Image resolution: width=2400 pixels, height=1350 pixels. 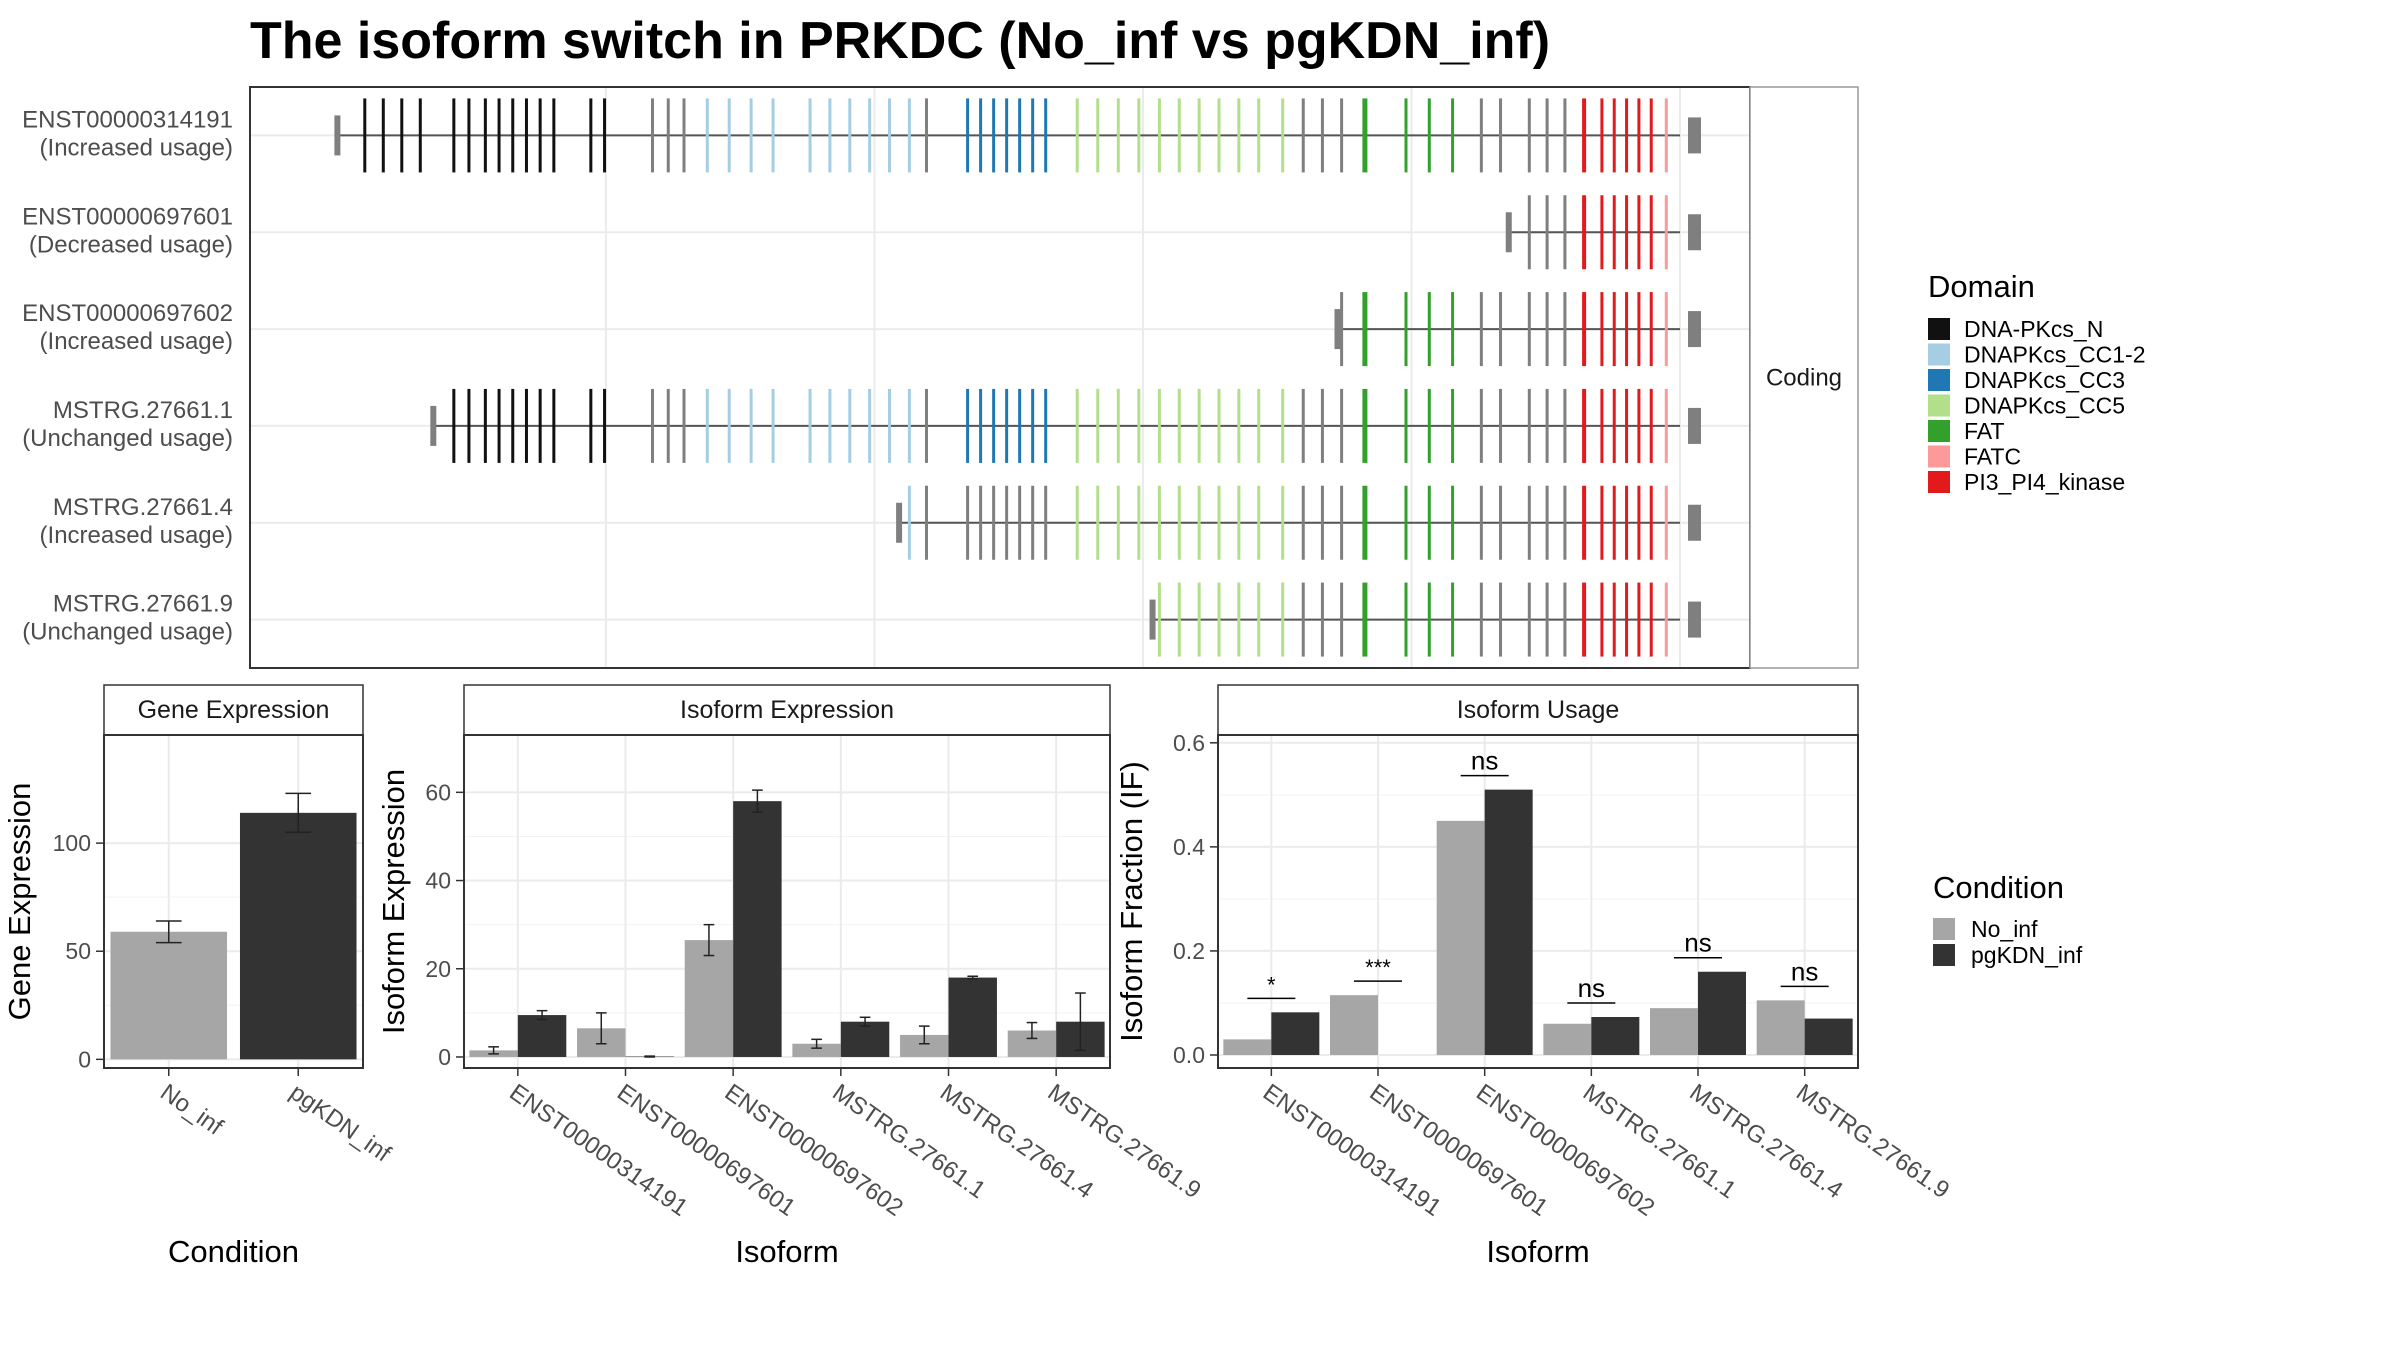 What do you see at coordinates (127, 216) in the screenshot?
I see `isoform-name-label: ENST00000697601` at bounding box center [127, 216].